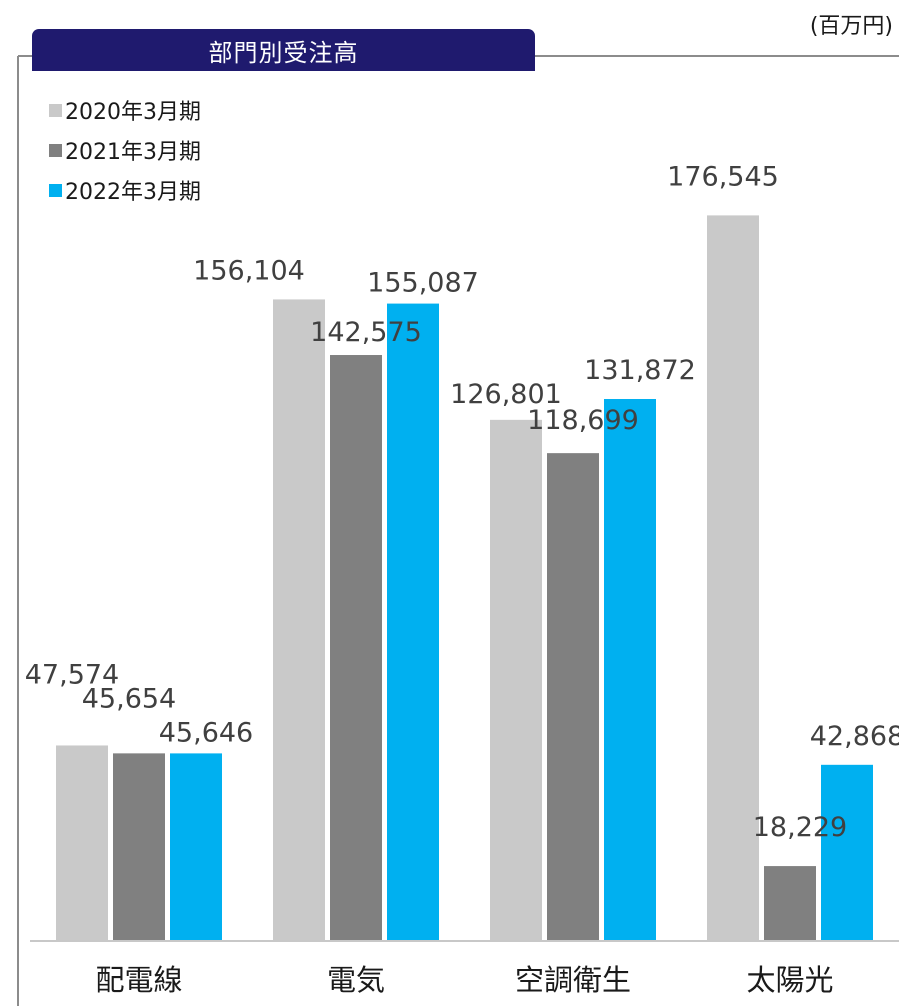 The width and height of the screenshot is (899, 1006). What do you see at coordinates (55, 150) in the screenshot?
I see `legend-swatch-2021` at bounding box center [55, 150].